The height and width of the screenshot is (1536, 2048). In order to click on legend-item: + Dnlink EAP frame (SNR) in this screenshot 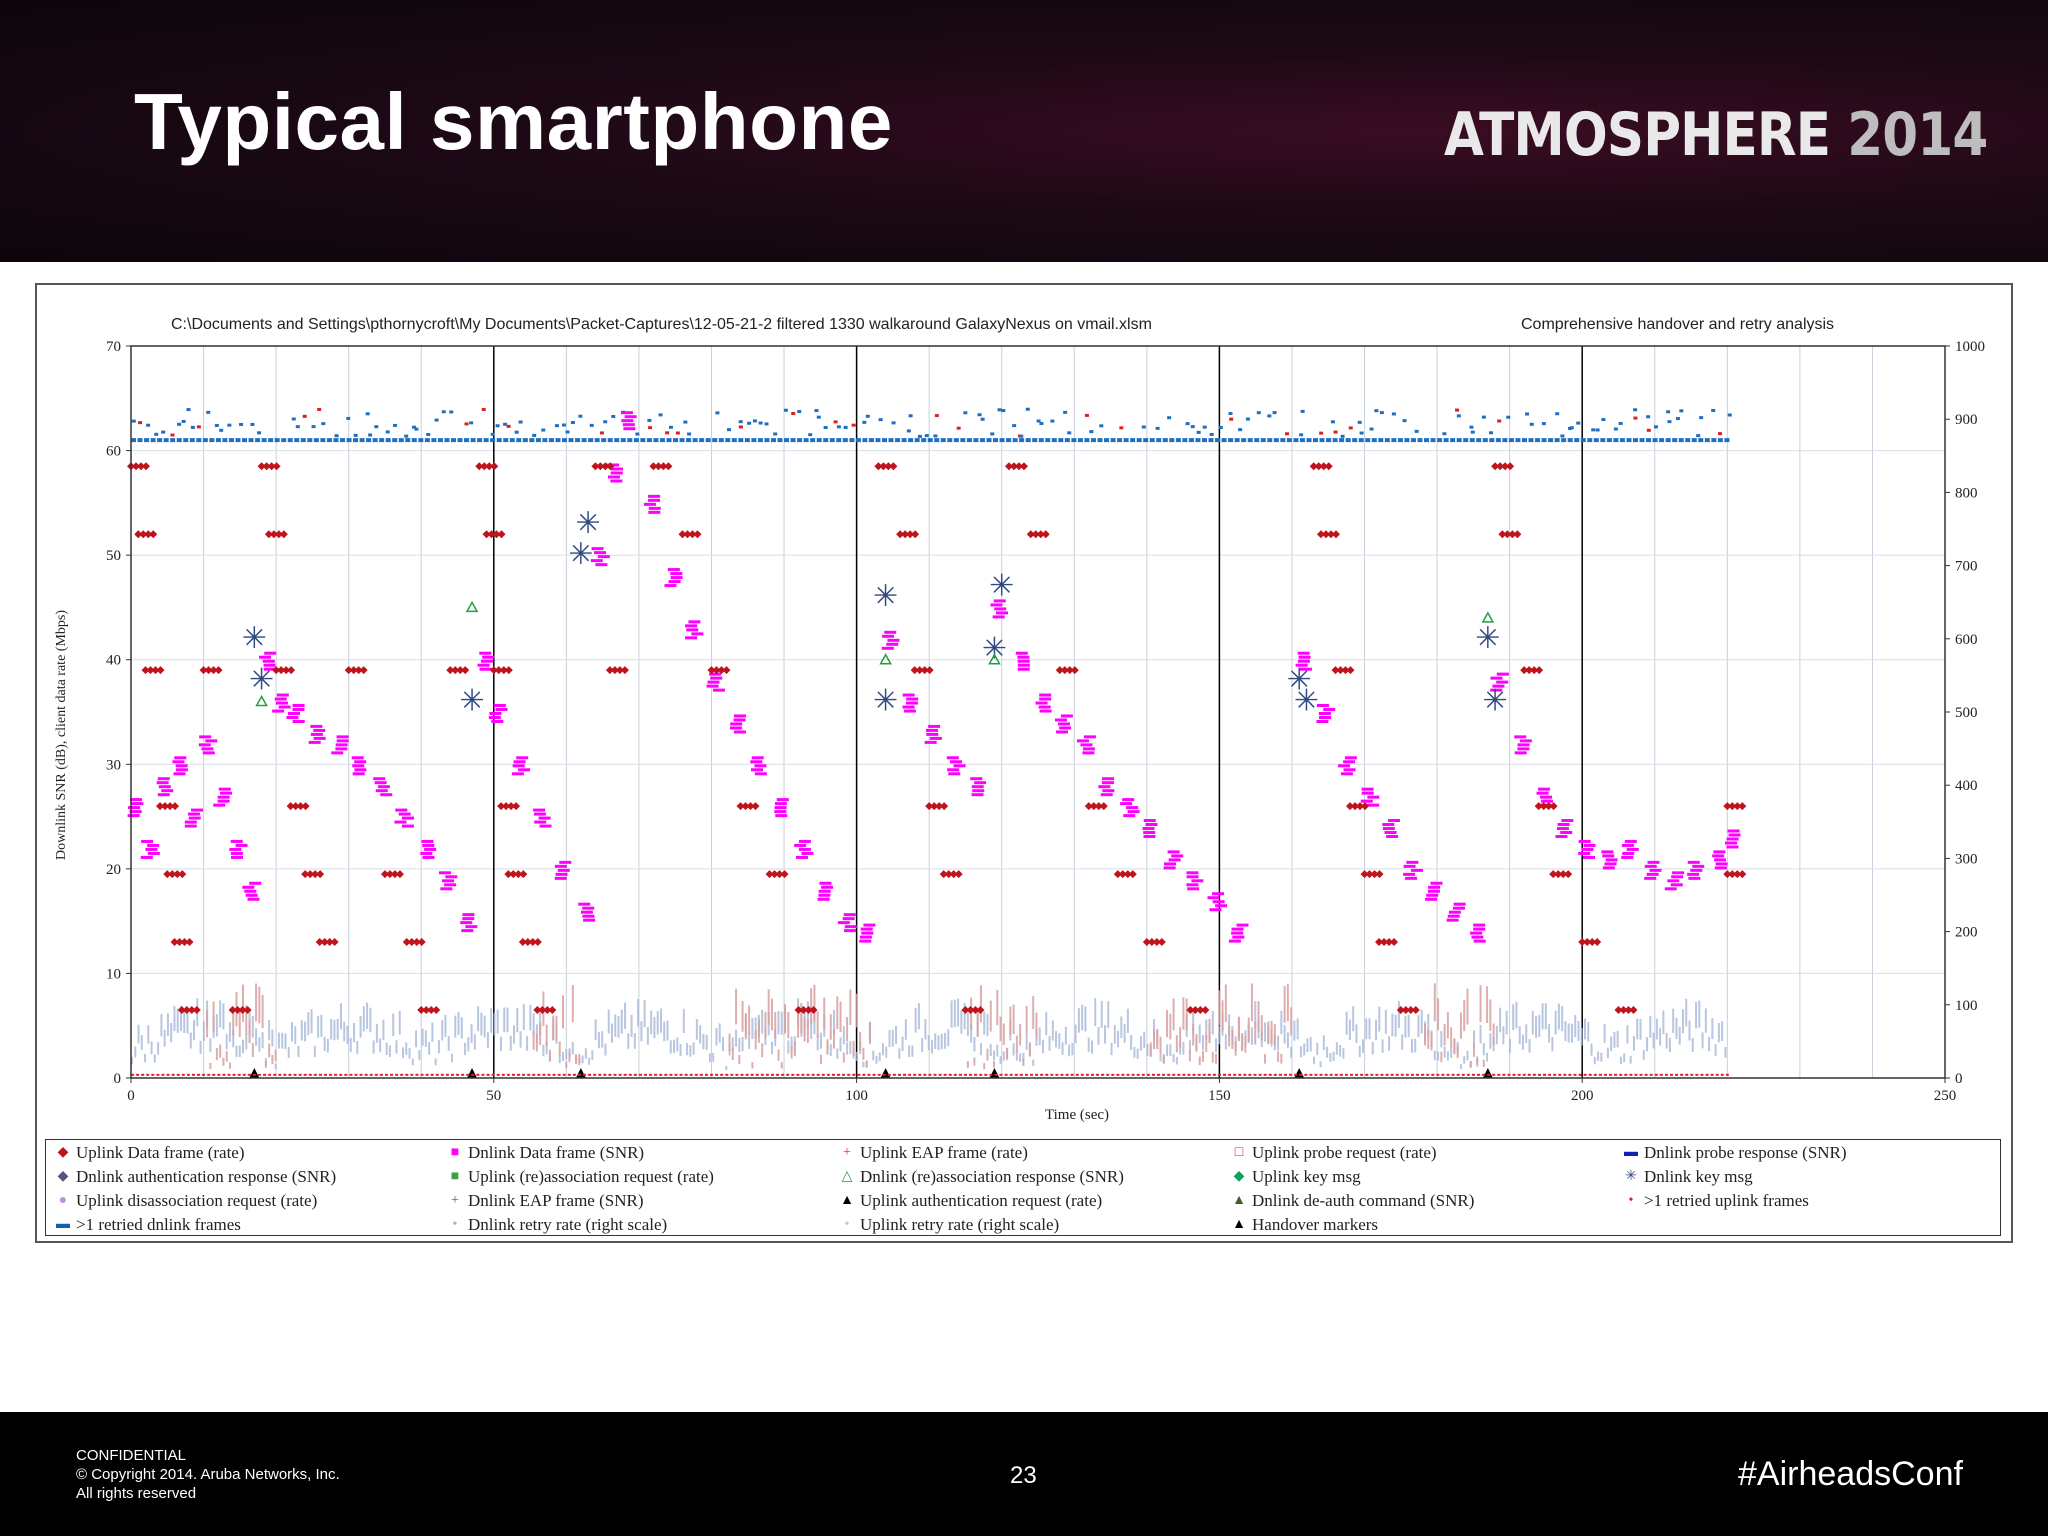, I will do `click(643, 1201)`.